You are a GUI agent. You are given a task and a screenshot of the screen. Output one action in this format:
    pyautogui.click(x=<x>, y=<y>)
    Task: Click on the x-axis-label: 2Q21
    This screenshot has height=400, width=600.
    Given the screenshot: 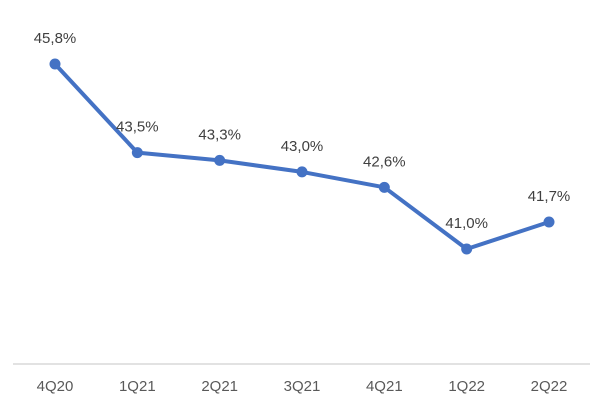 What is the action you would take?
    pyautogui.click(x=219, y=386)
    